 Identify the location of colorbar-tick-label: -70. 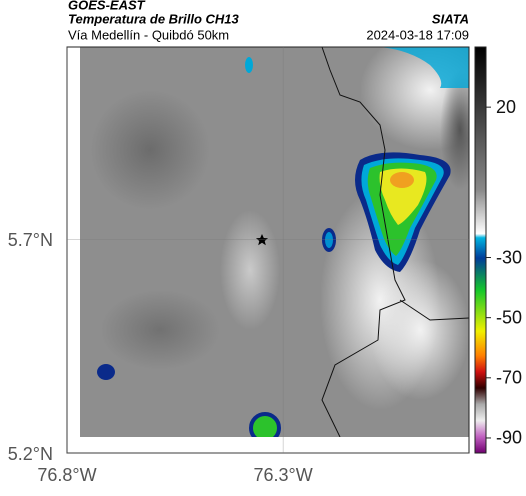
(509, 378).